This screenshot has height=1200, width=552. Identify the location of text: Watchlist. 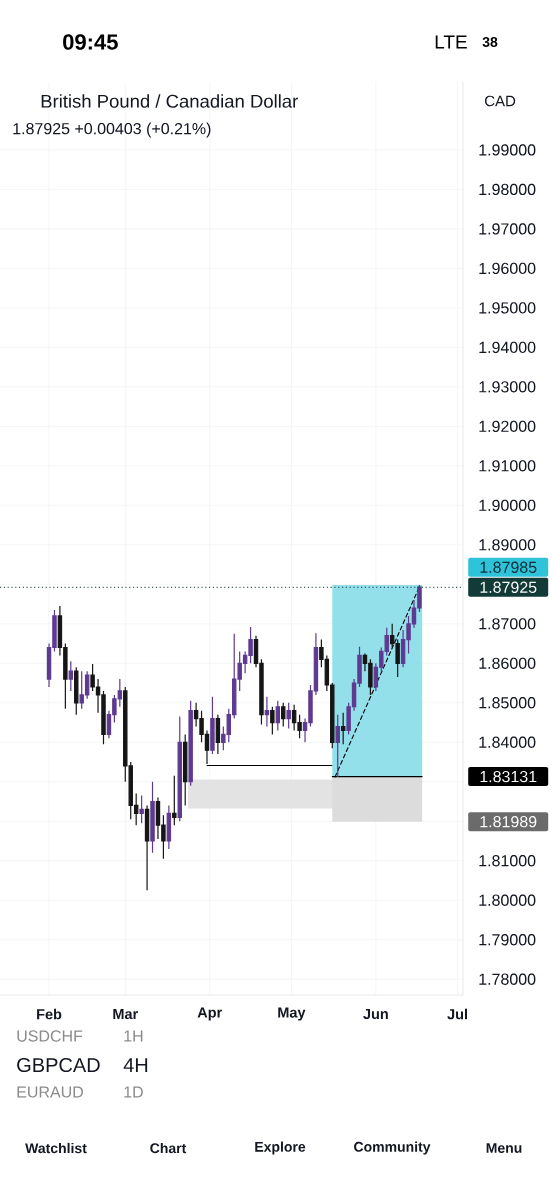
(56, 1148).